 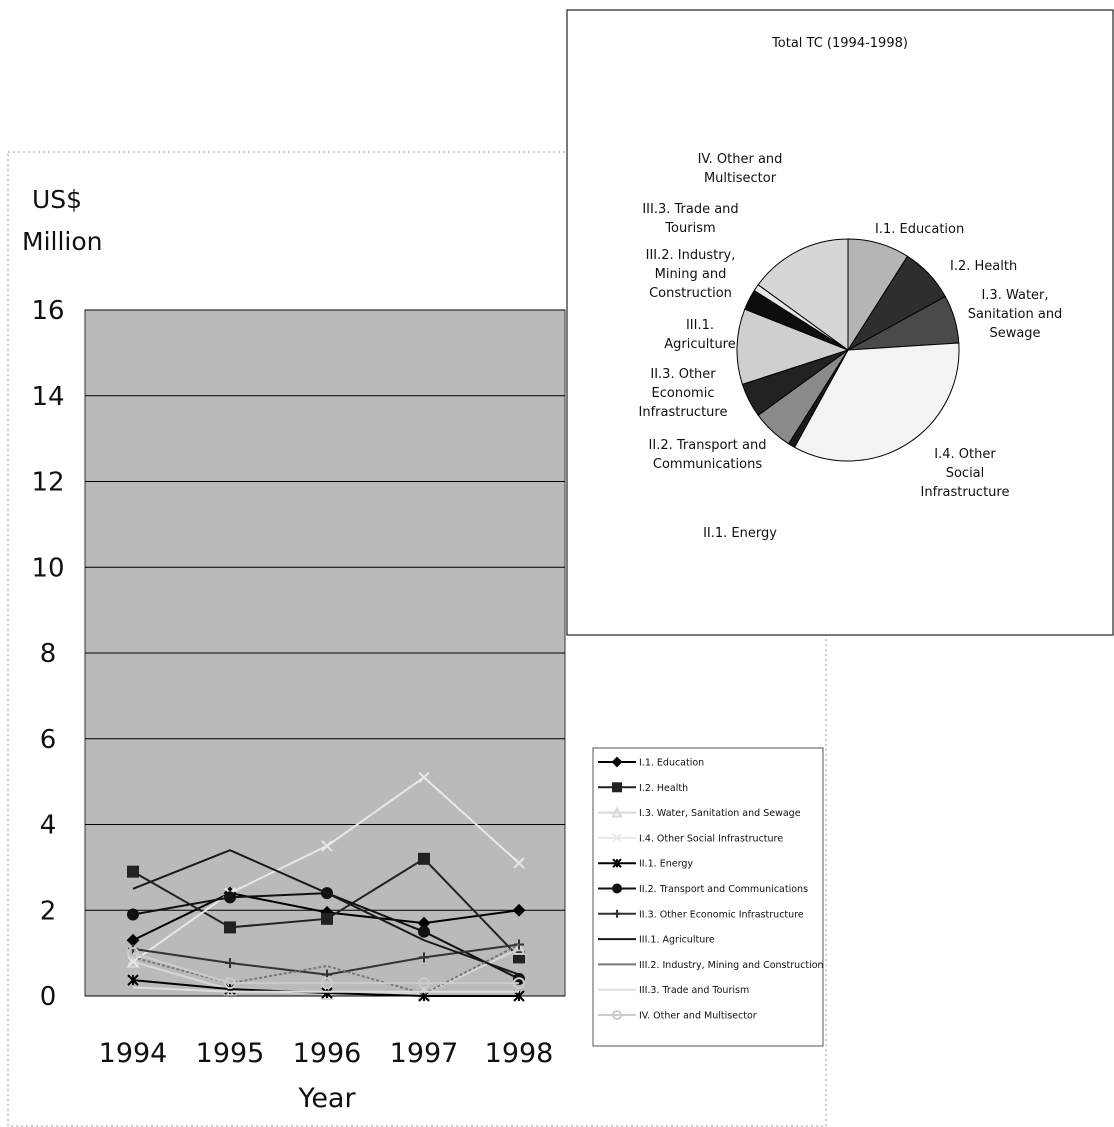 I want to click on pie-label: III.3. Trade and Tourism, so click(x=690, y=219).